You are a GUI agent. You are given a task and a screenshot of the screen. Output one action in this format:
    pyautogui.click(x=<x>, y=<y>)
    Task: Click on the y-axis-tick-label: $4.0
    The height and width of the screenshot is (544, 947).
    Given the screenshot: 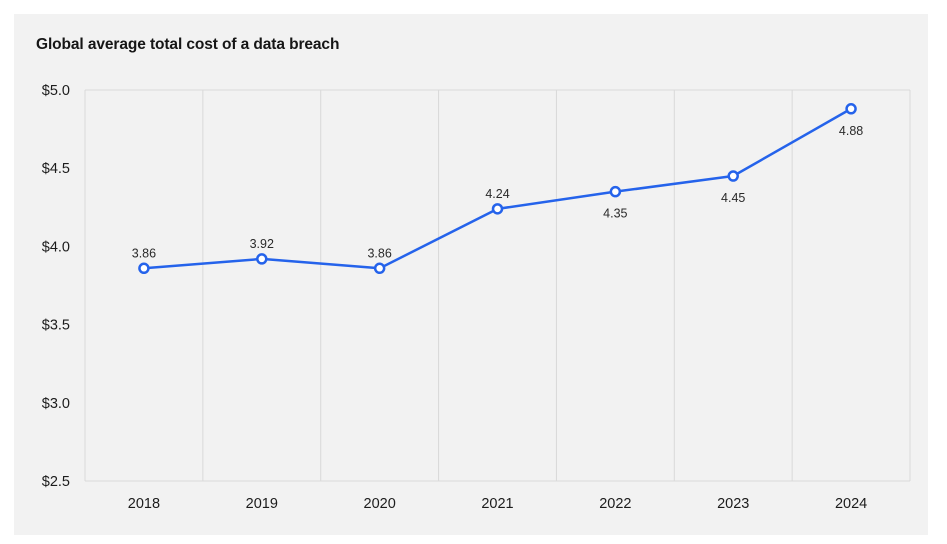 What is the action you would take?
    pyautogui.click(x=56, y=247)
    